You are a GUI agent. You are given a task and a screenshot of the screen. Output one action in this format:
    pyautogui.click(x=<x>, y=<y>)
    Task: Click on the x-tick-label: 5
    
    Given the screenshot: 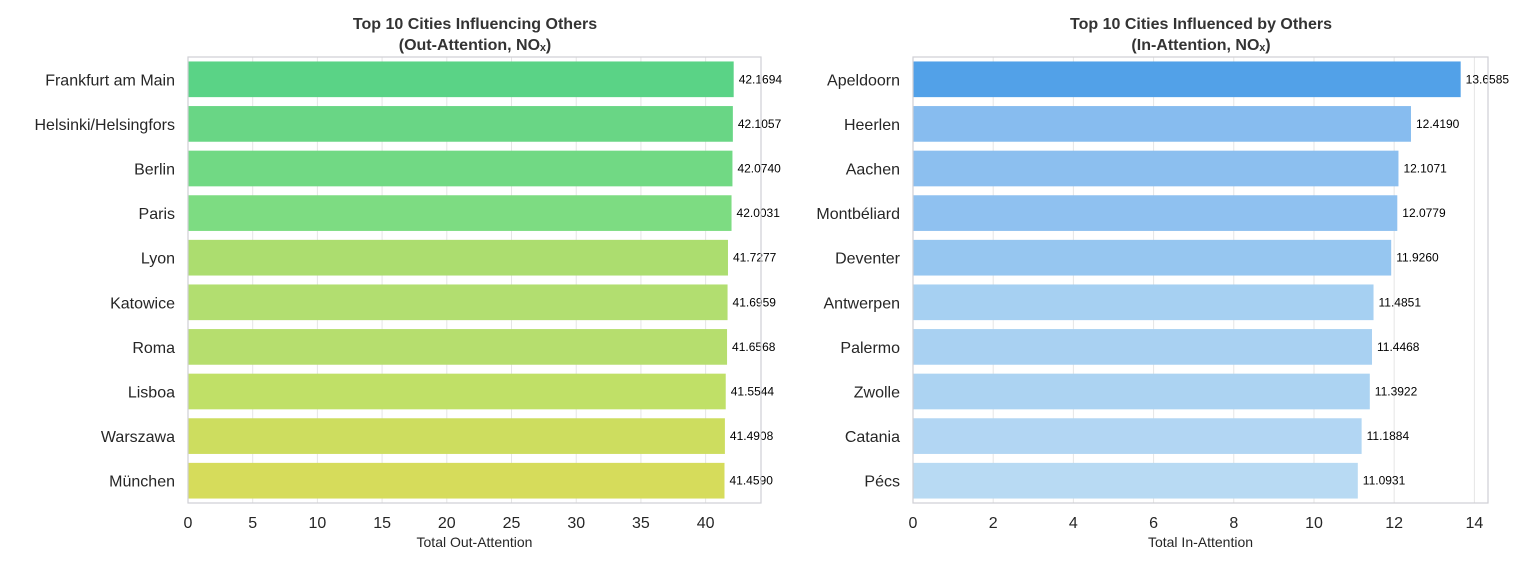 What is the action you would take?
    pyautogui.click(x=252, y=523)
    